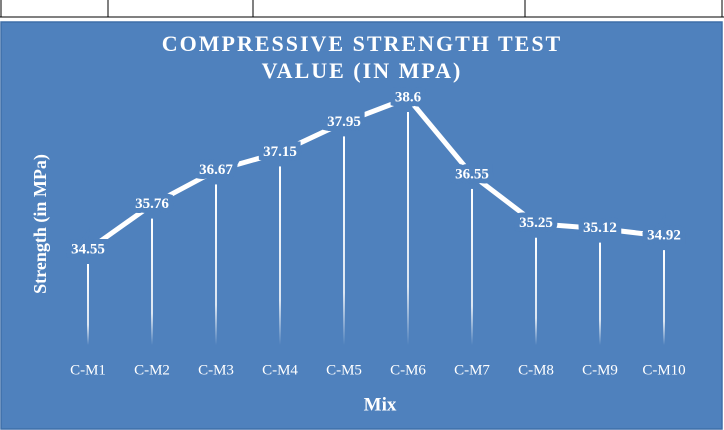 The width and height of the screenshot is (724, 430). What do you see at coordinates (88, 370) in the screenshot?
I see `x-tick-label: C-M1` at bounding box center [88, 370].